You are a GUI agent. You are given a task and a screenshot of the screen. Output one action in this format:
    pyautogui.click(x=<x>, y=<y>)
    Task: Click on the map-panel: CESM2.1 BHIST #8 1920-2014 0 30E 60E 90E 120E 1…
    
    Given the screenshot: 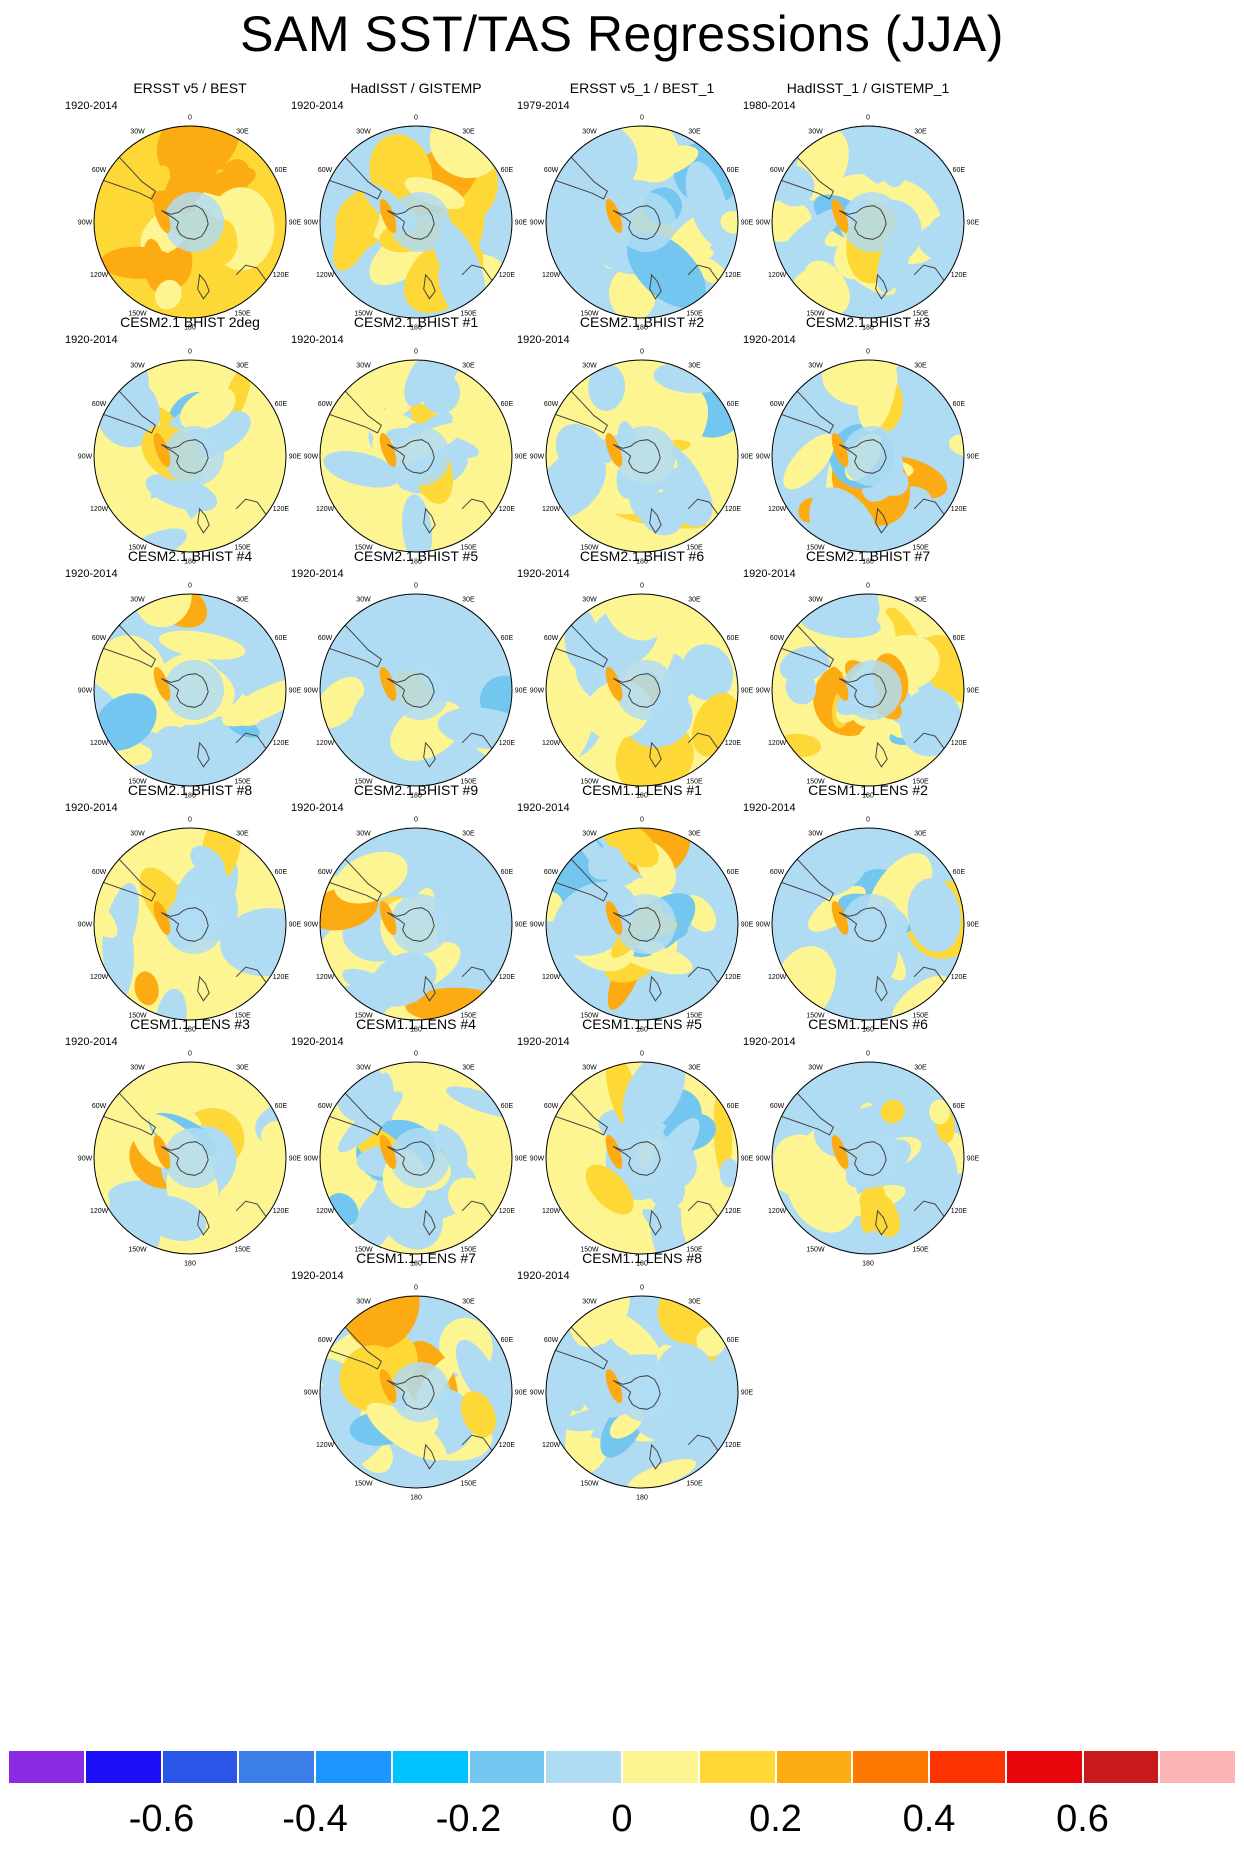 What is the action you would take?
    pyautogui.click(x=190, y=912)
    